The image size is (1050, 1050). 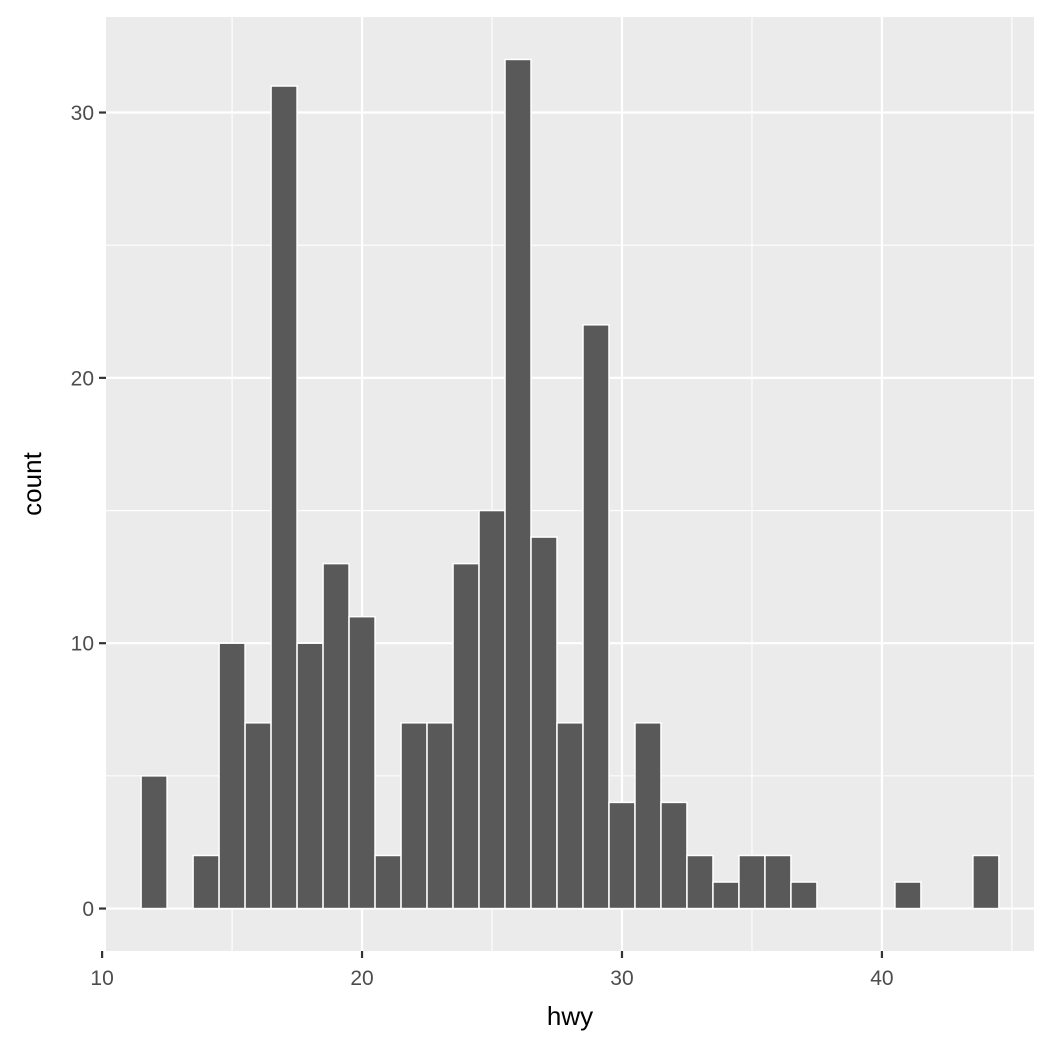 I want to click on y-tick-label: 20, so click(x=82, y=378).